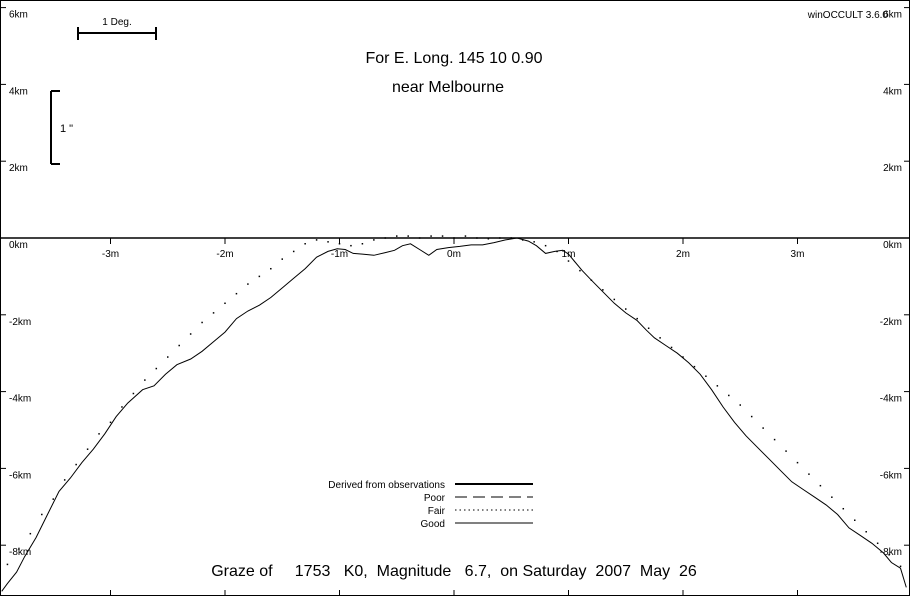 The height and width of the screenshot is (596, 910). Describe the element at coordinates (848, 15) in the screenshot. I see `app-version-label: winOCCULT 3.6.0` at that location.